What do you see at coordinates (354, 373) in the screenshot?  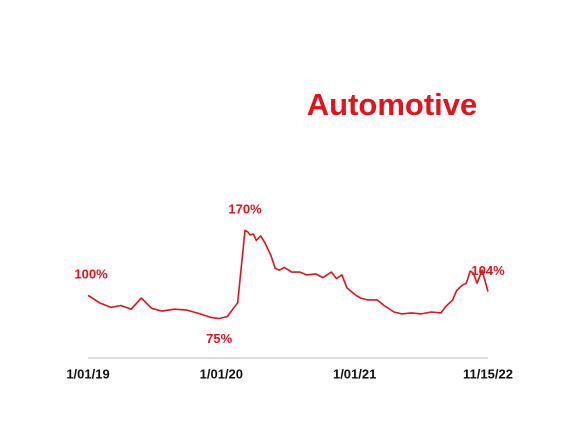 I see `x-tick-label: 1/01/21` at bounding box center [354, 373].